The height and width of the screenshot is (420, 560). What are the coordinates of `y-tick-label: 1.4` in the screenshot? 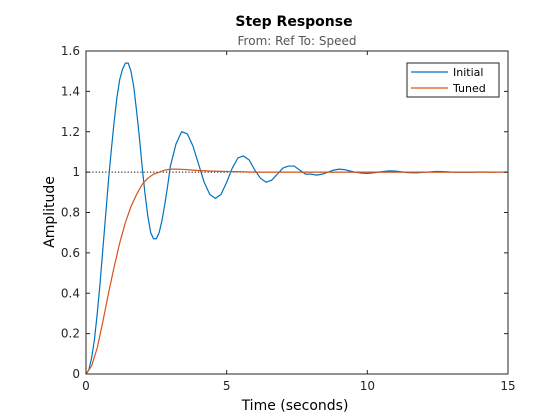 It's located at (70, 91).